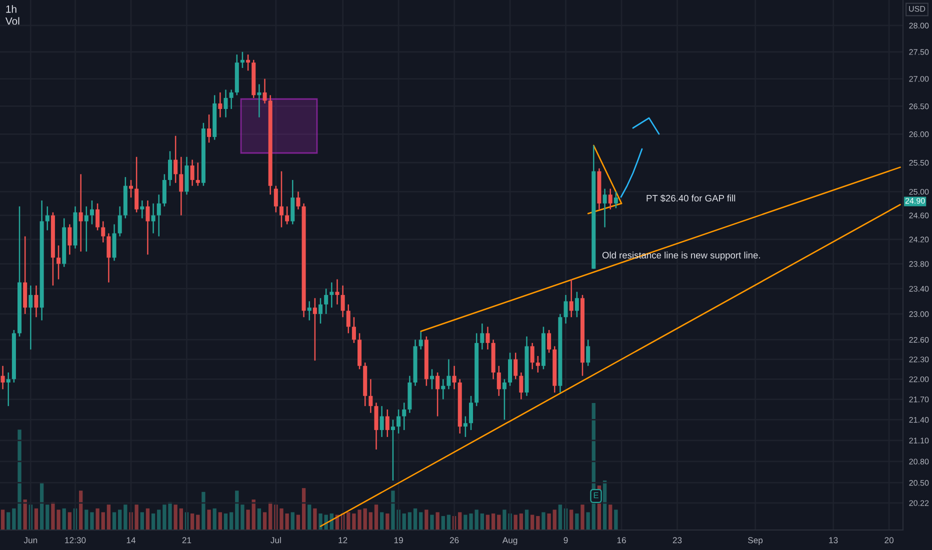  What do you see at coordinates (398, 540) in the screenshot?
I see `x-tick-label: 19` at bounding box center [398, 540].